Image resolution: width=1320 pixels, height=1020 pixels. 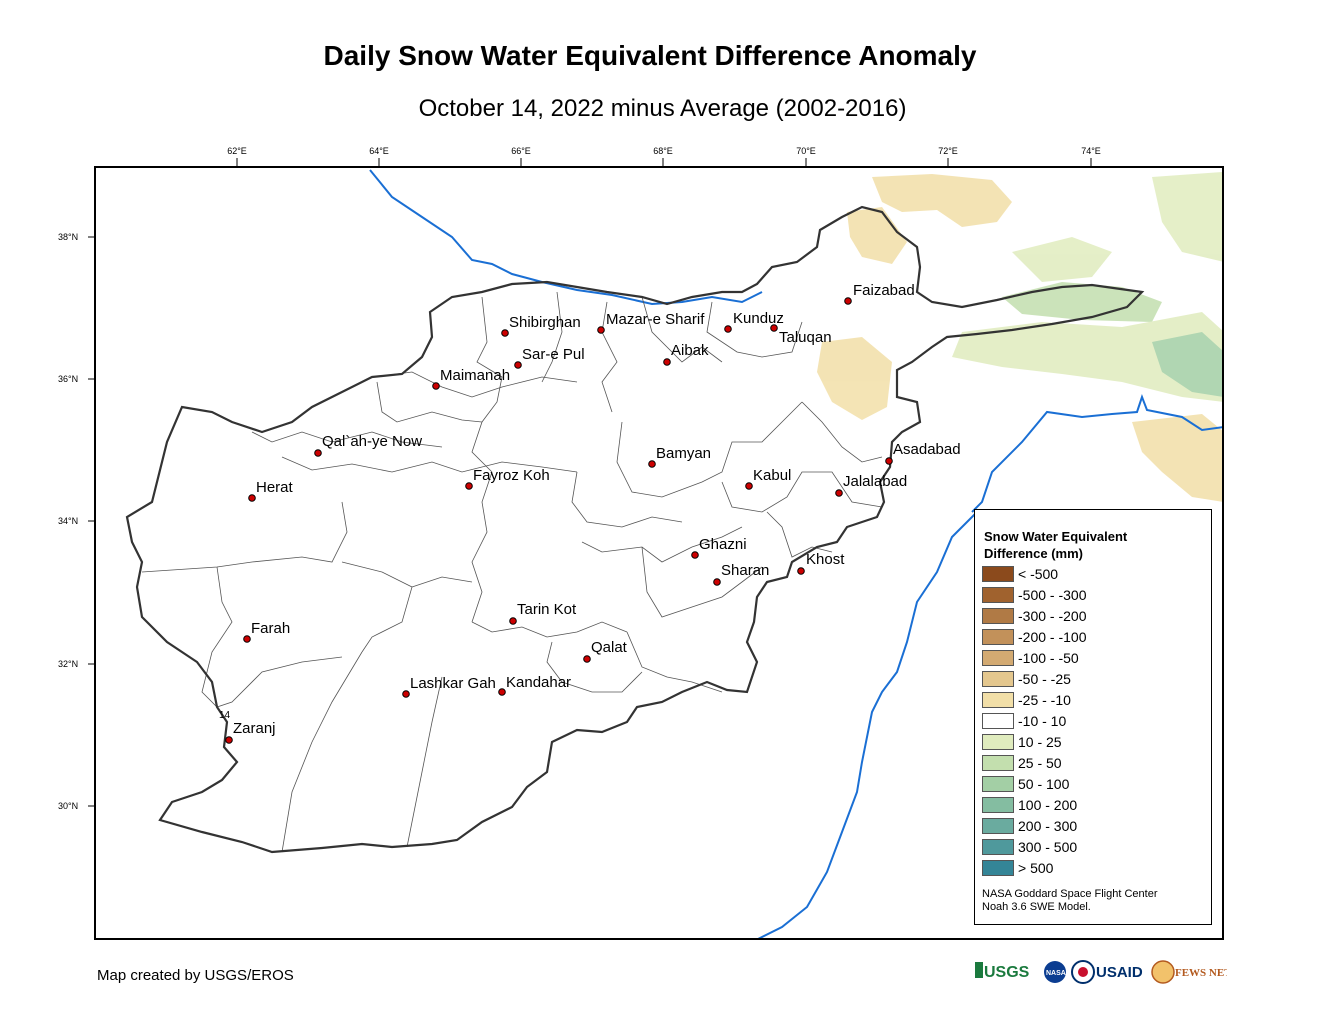 I want to click on legend-label: 25 - 50, so click(x=1040, y=763).